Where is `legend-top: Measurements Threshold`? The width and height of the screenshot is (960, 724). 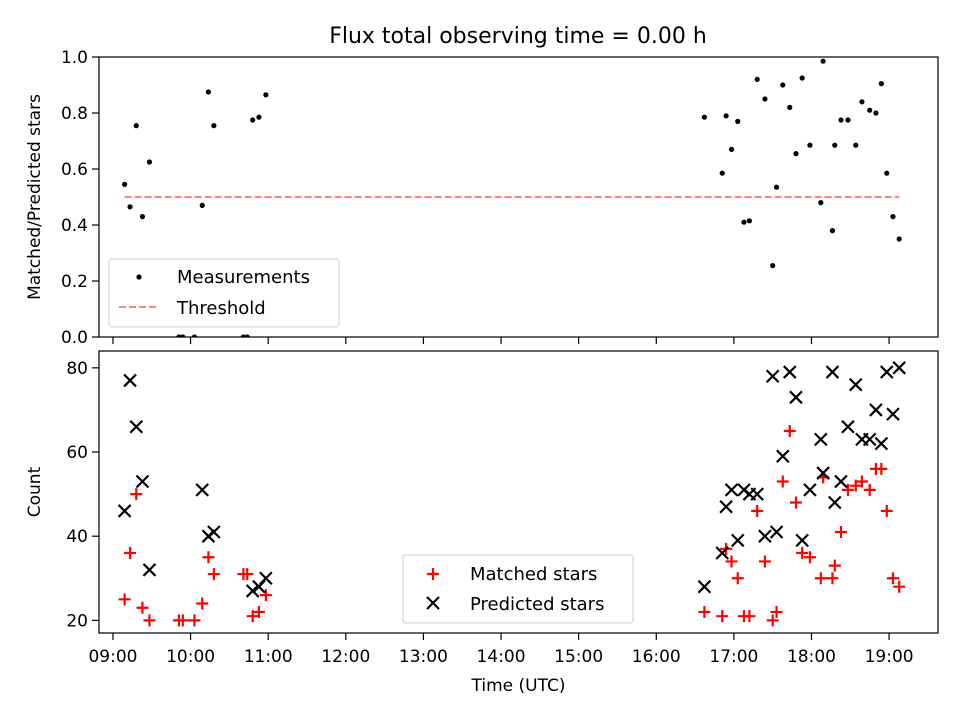
legend-top: Measurements Threshold is located at coordinates (224, 293).